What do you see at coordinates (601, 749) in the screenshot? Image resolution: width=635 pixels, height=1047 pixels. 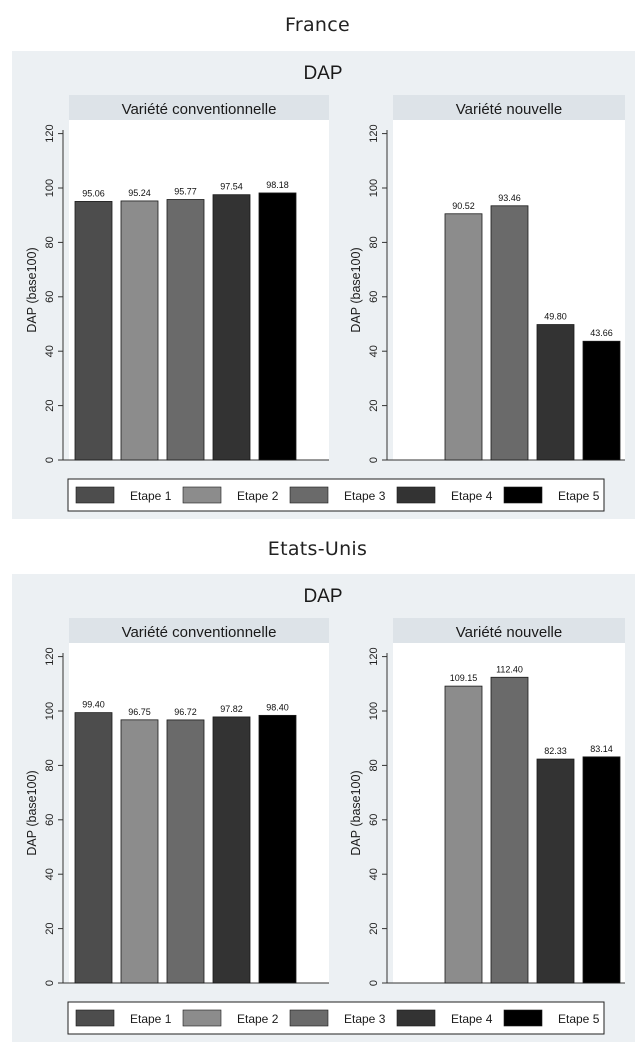 I see `bar-value-label: 83.14` at bounding box center [601, 749].